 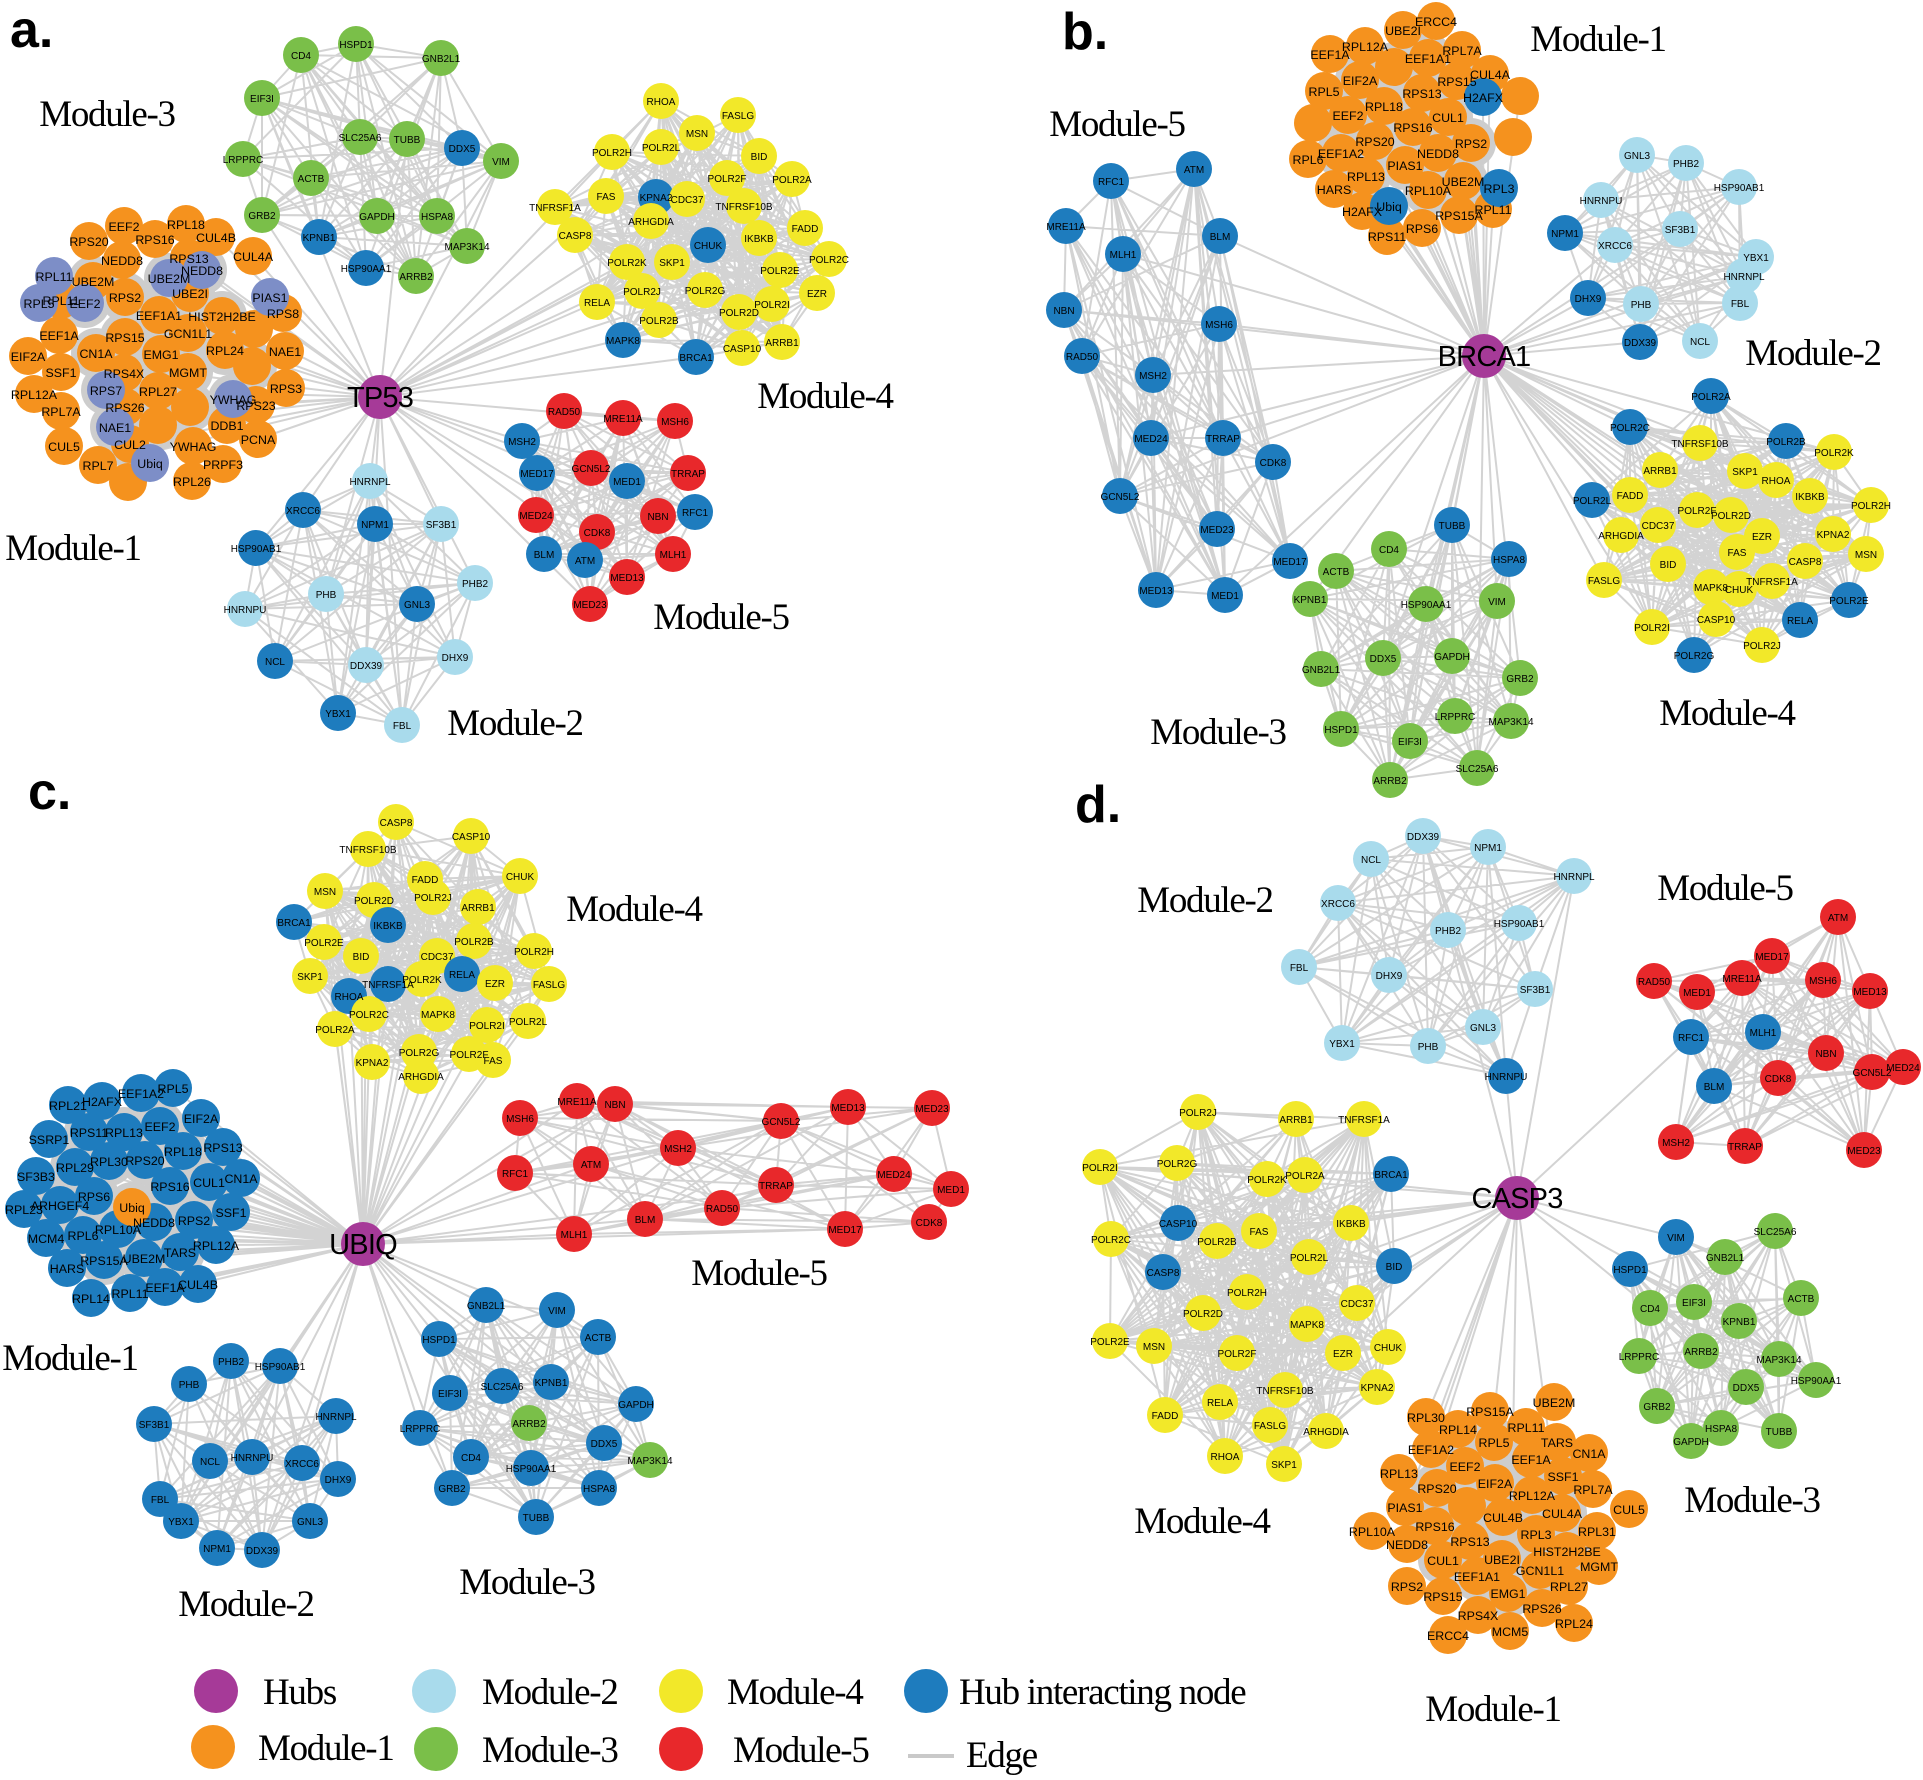 What do you see at coordinates (1488, 848) in the screenshot?
I see `svg-text: NPM1` at bounding box center [1488, 848].